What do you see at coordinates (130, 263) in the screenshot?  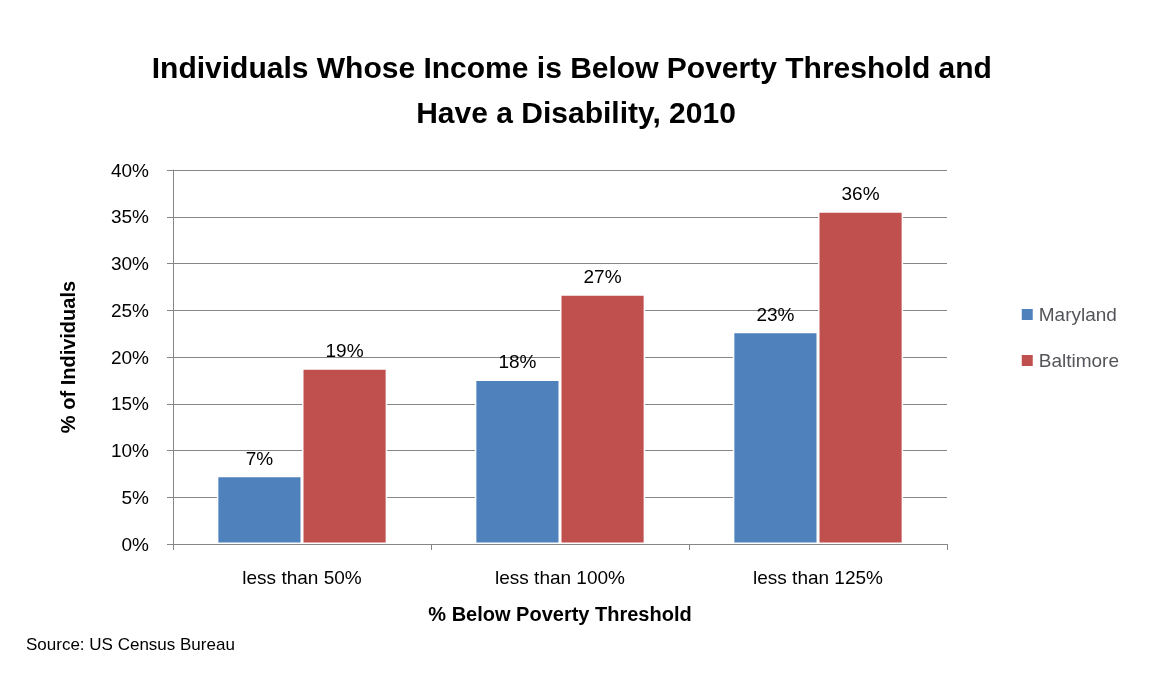 I see `y-tick-label: 30%` at bounding box center [130, 263].